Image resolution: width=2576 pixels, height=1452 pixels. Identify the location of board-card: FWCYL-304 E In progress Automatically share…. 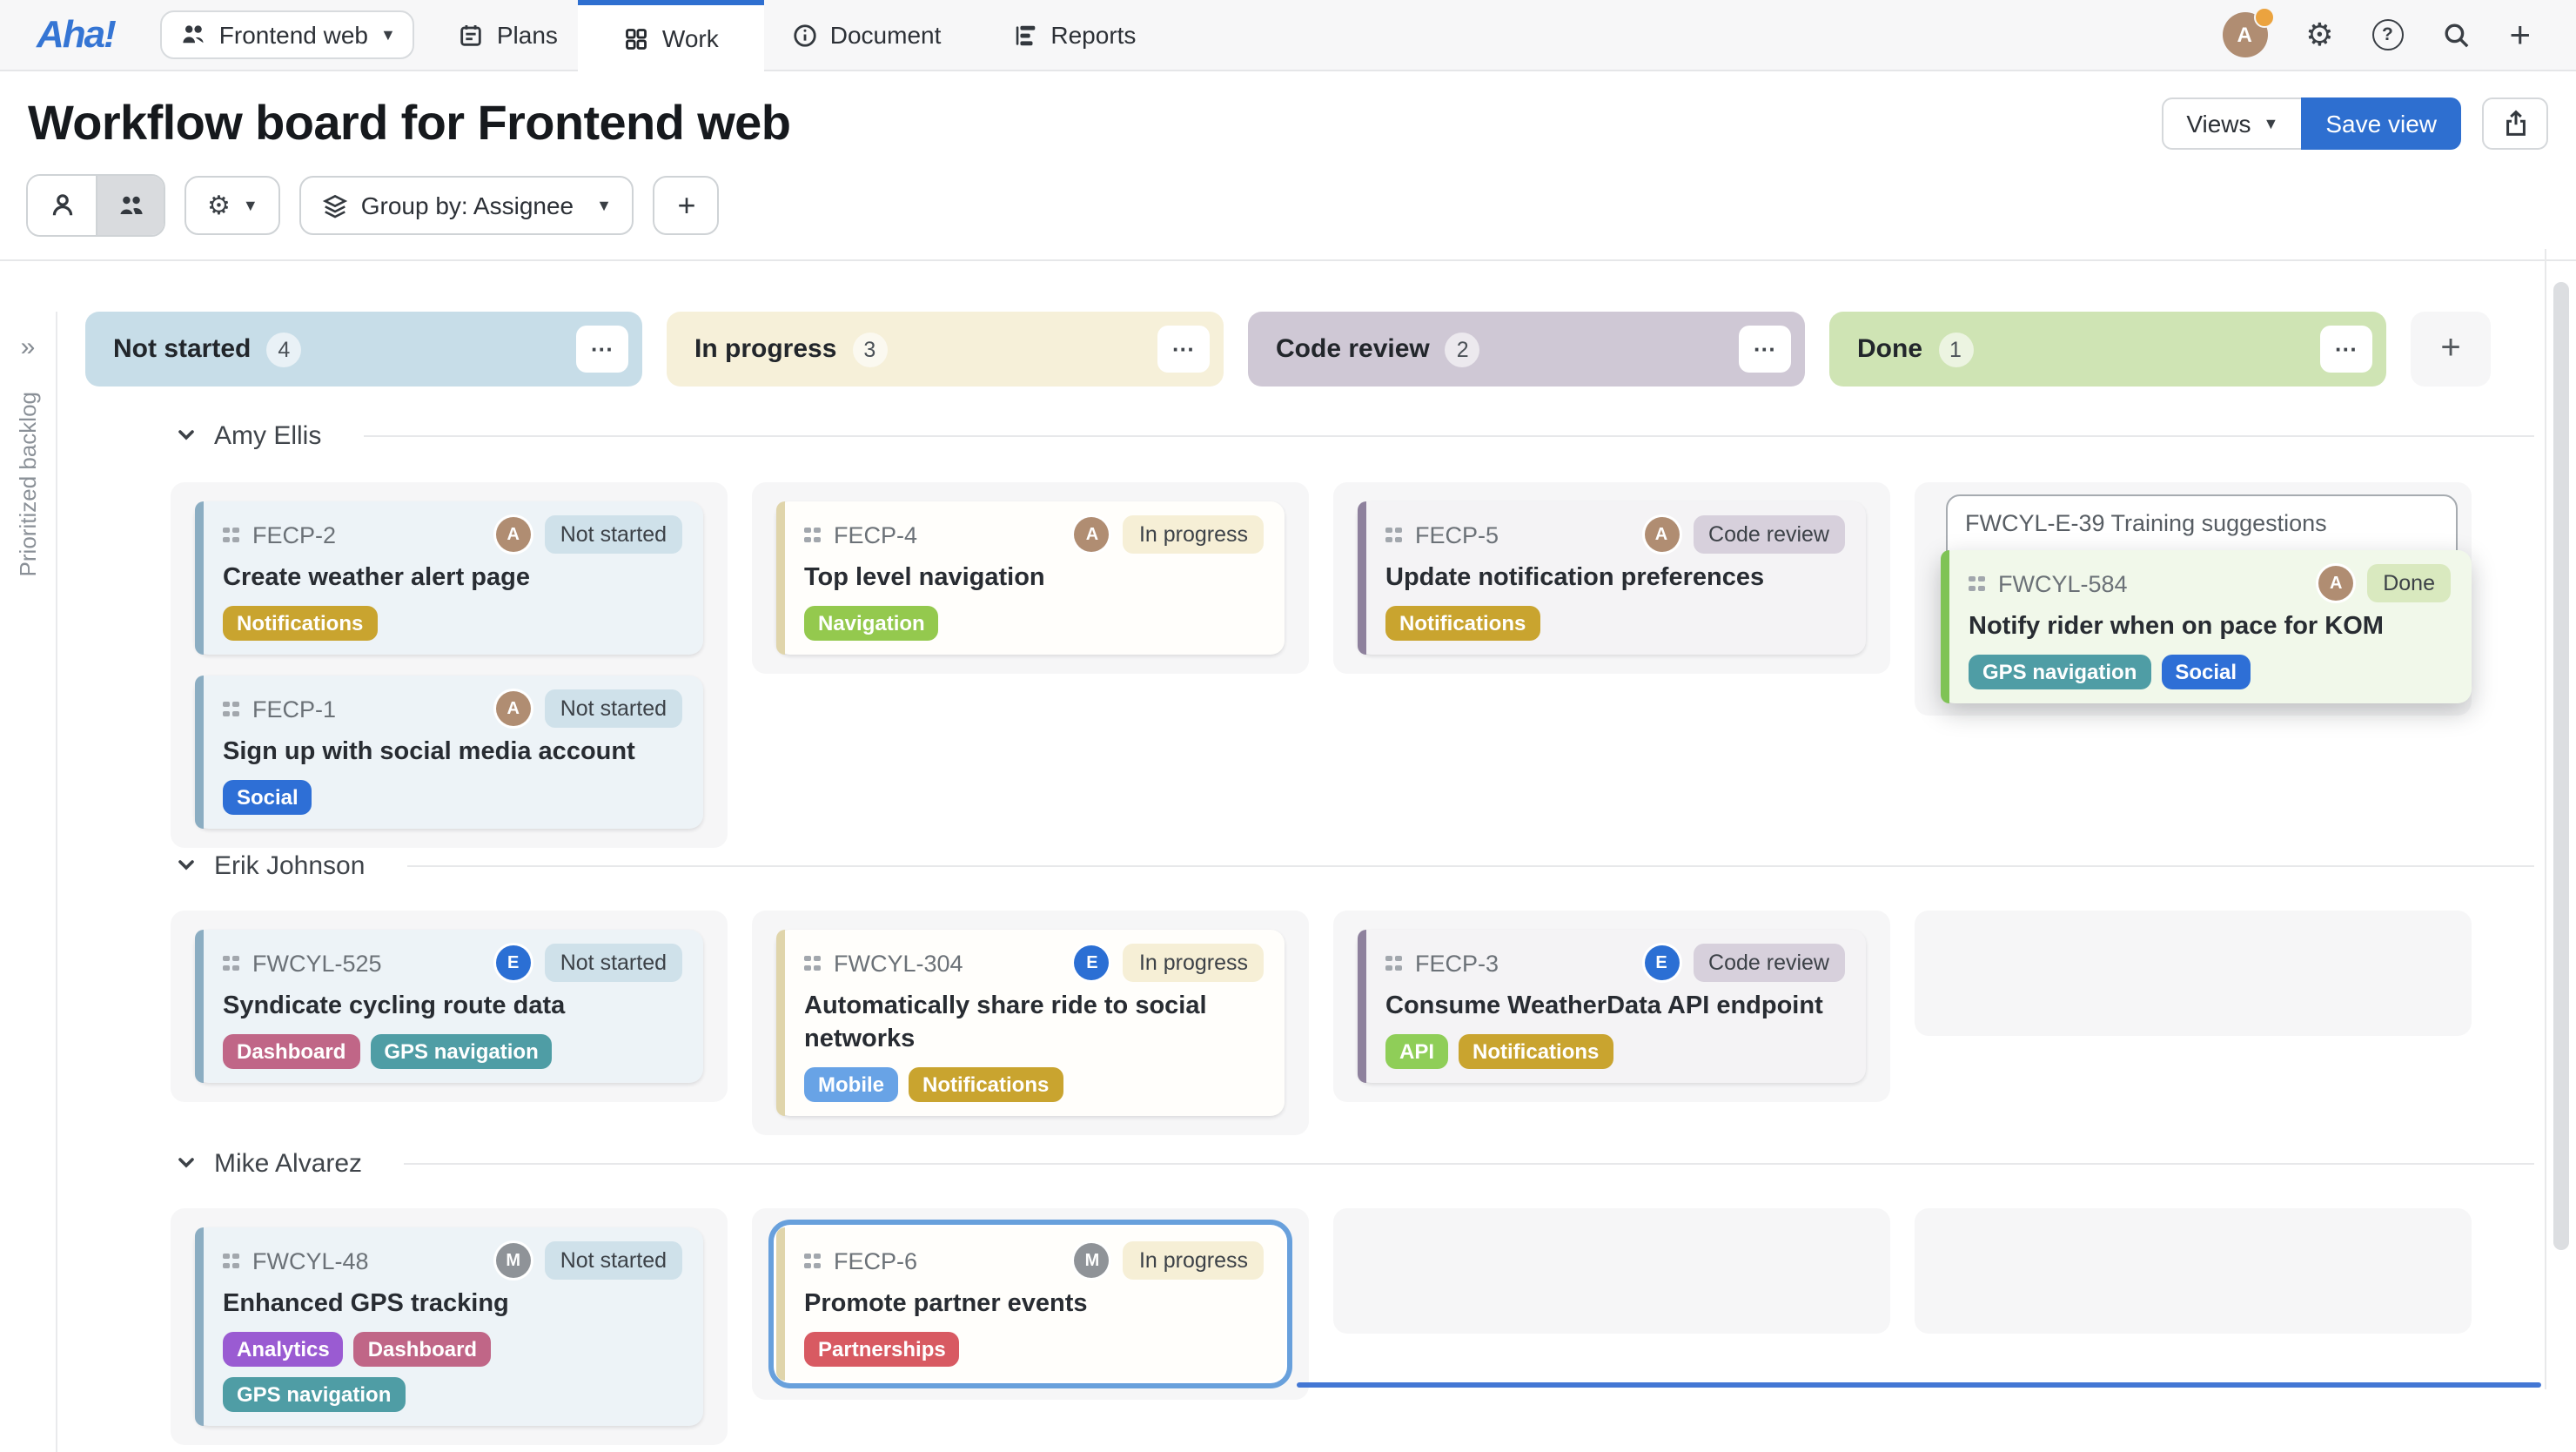
(1030, 1023).